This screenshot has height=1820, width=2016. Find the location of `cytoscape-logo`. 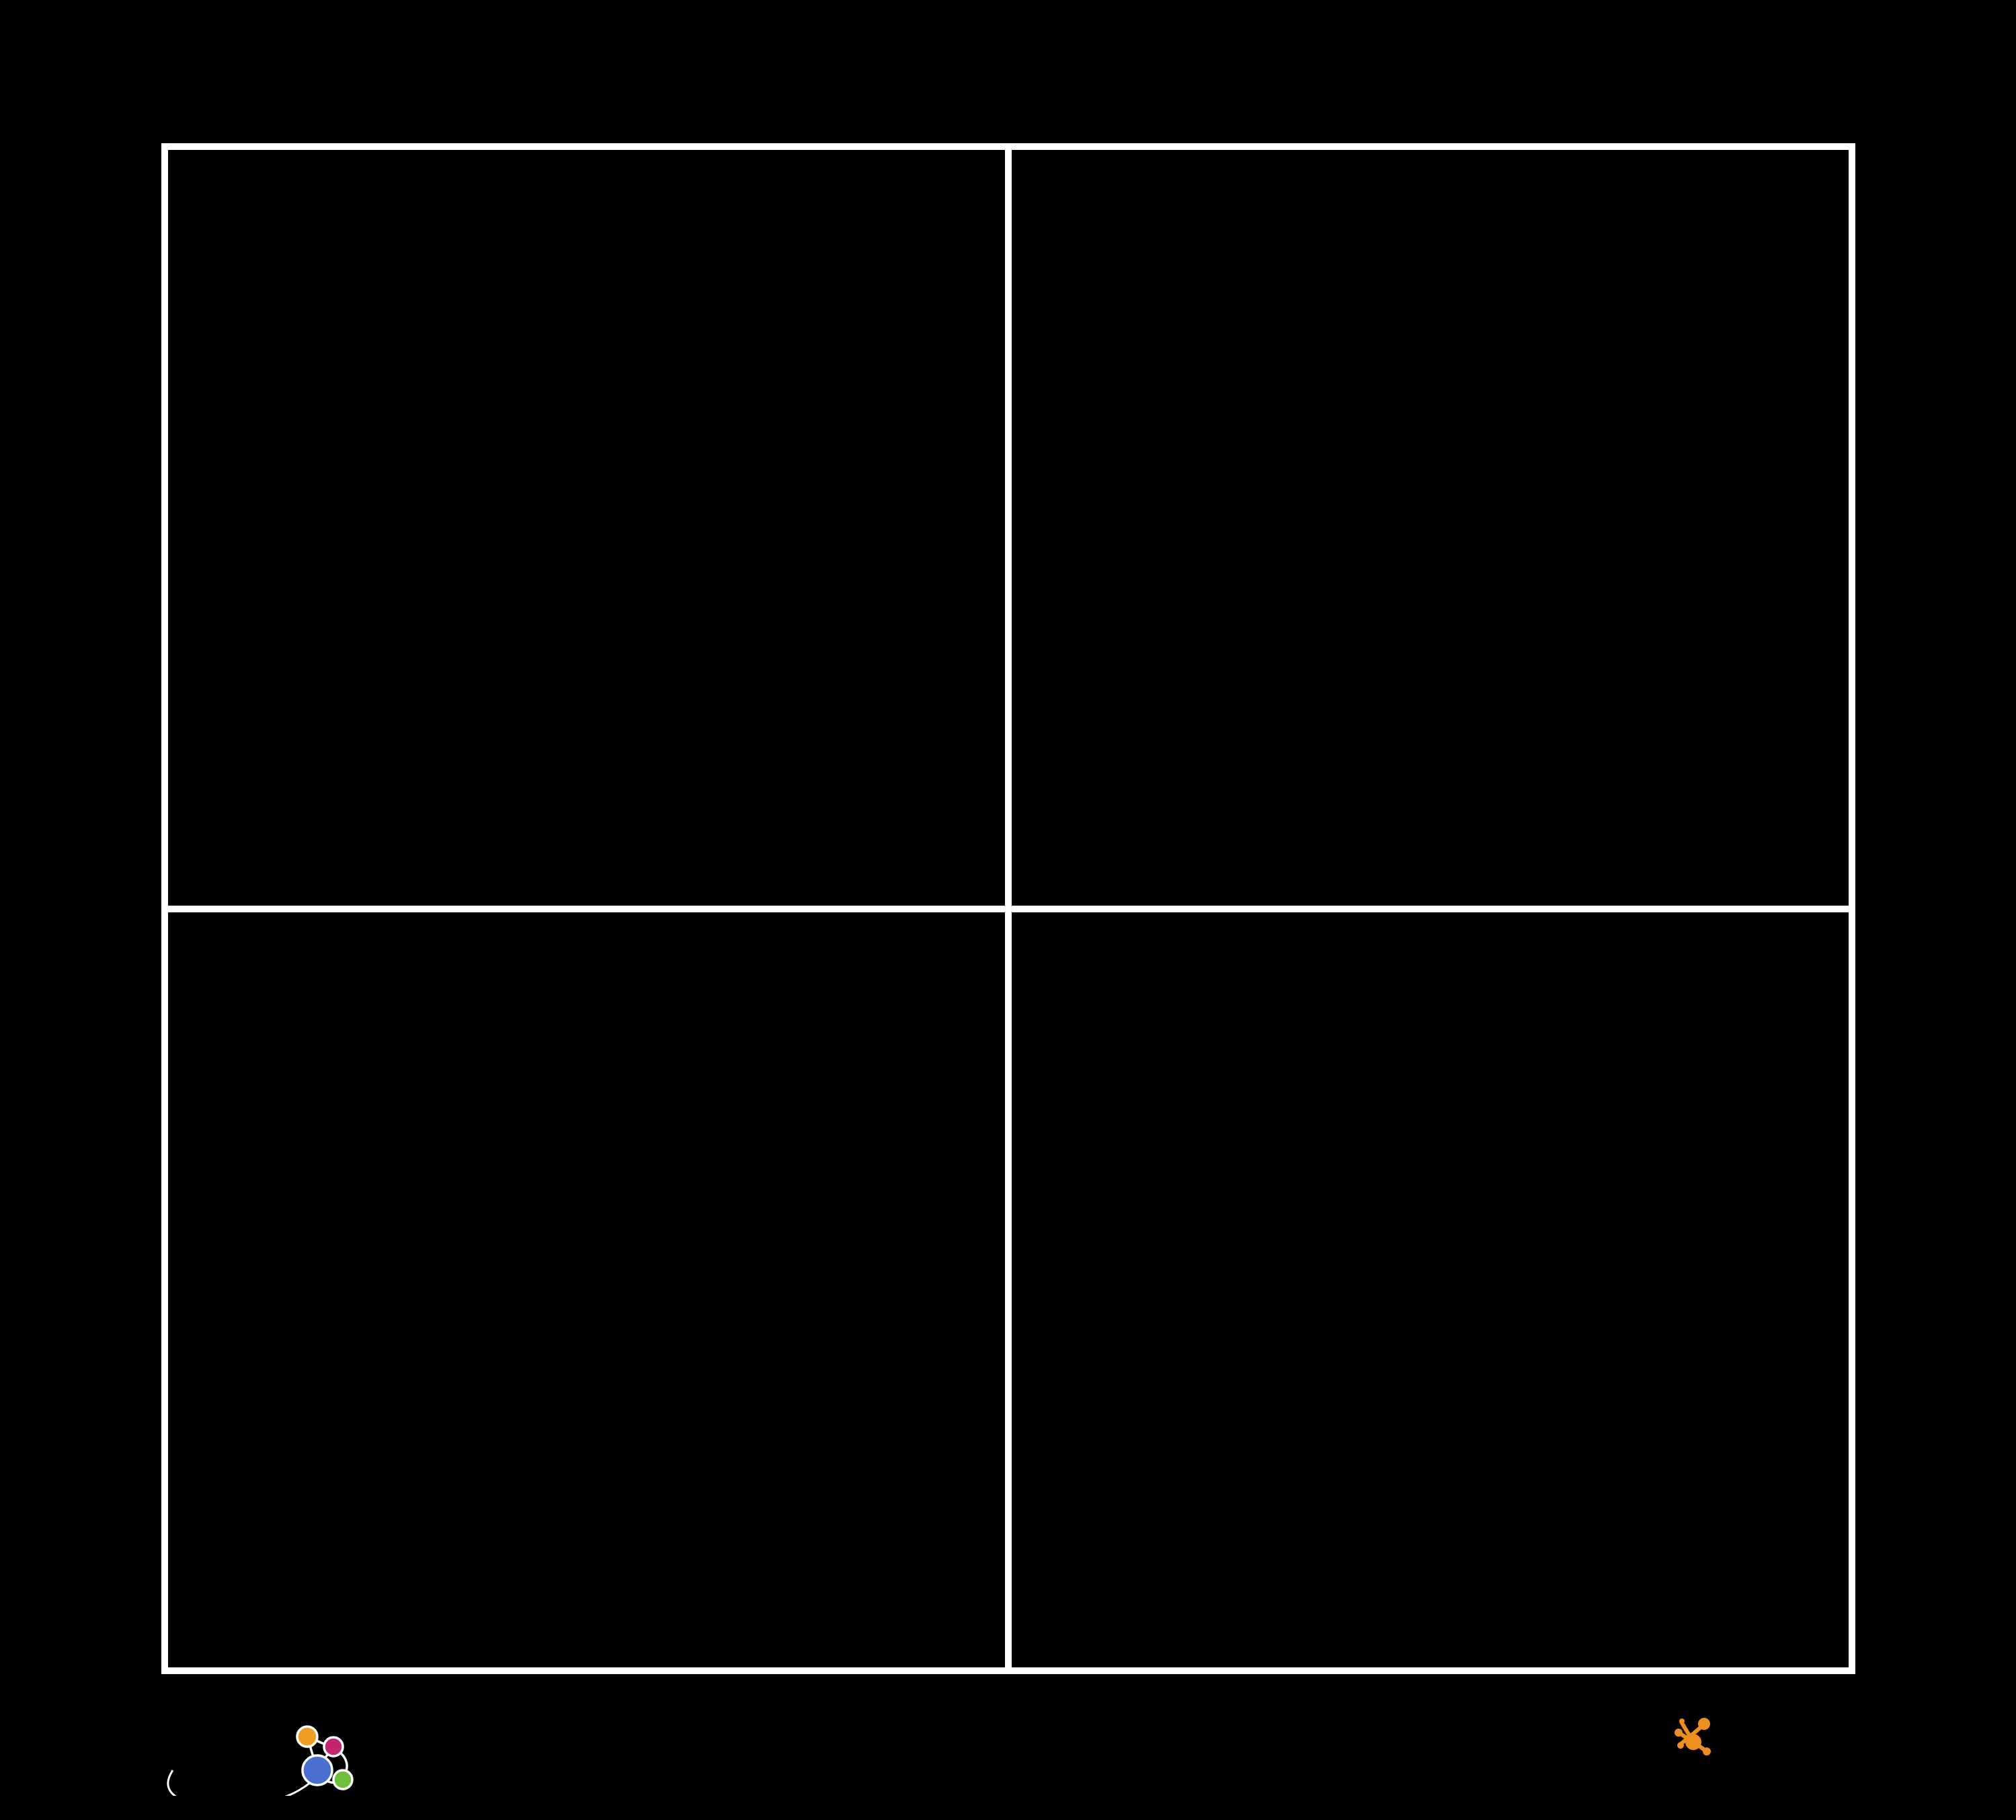

cytoscape-logo is located at coordinates (1695, 1734).